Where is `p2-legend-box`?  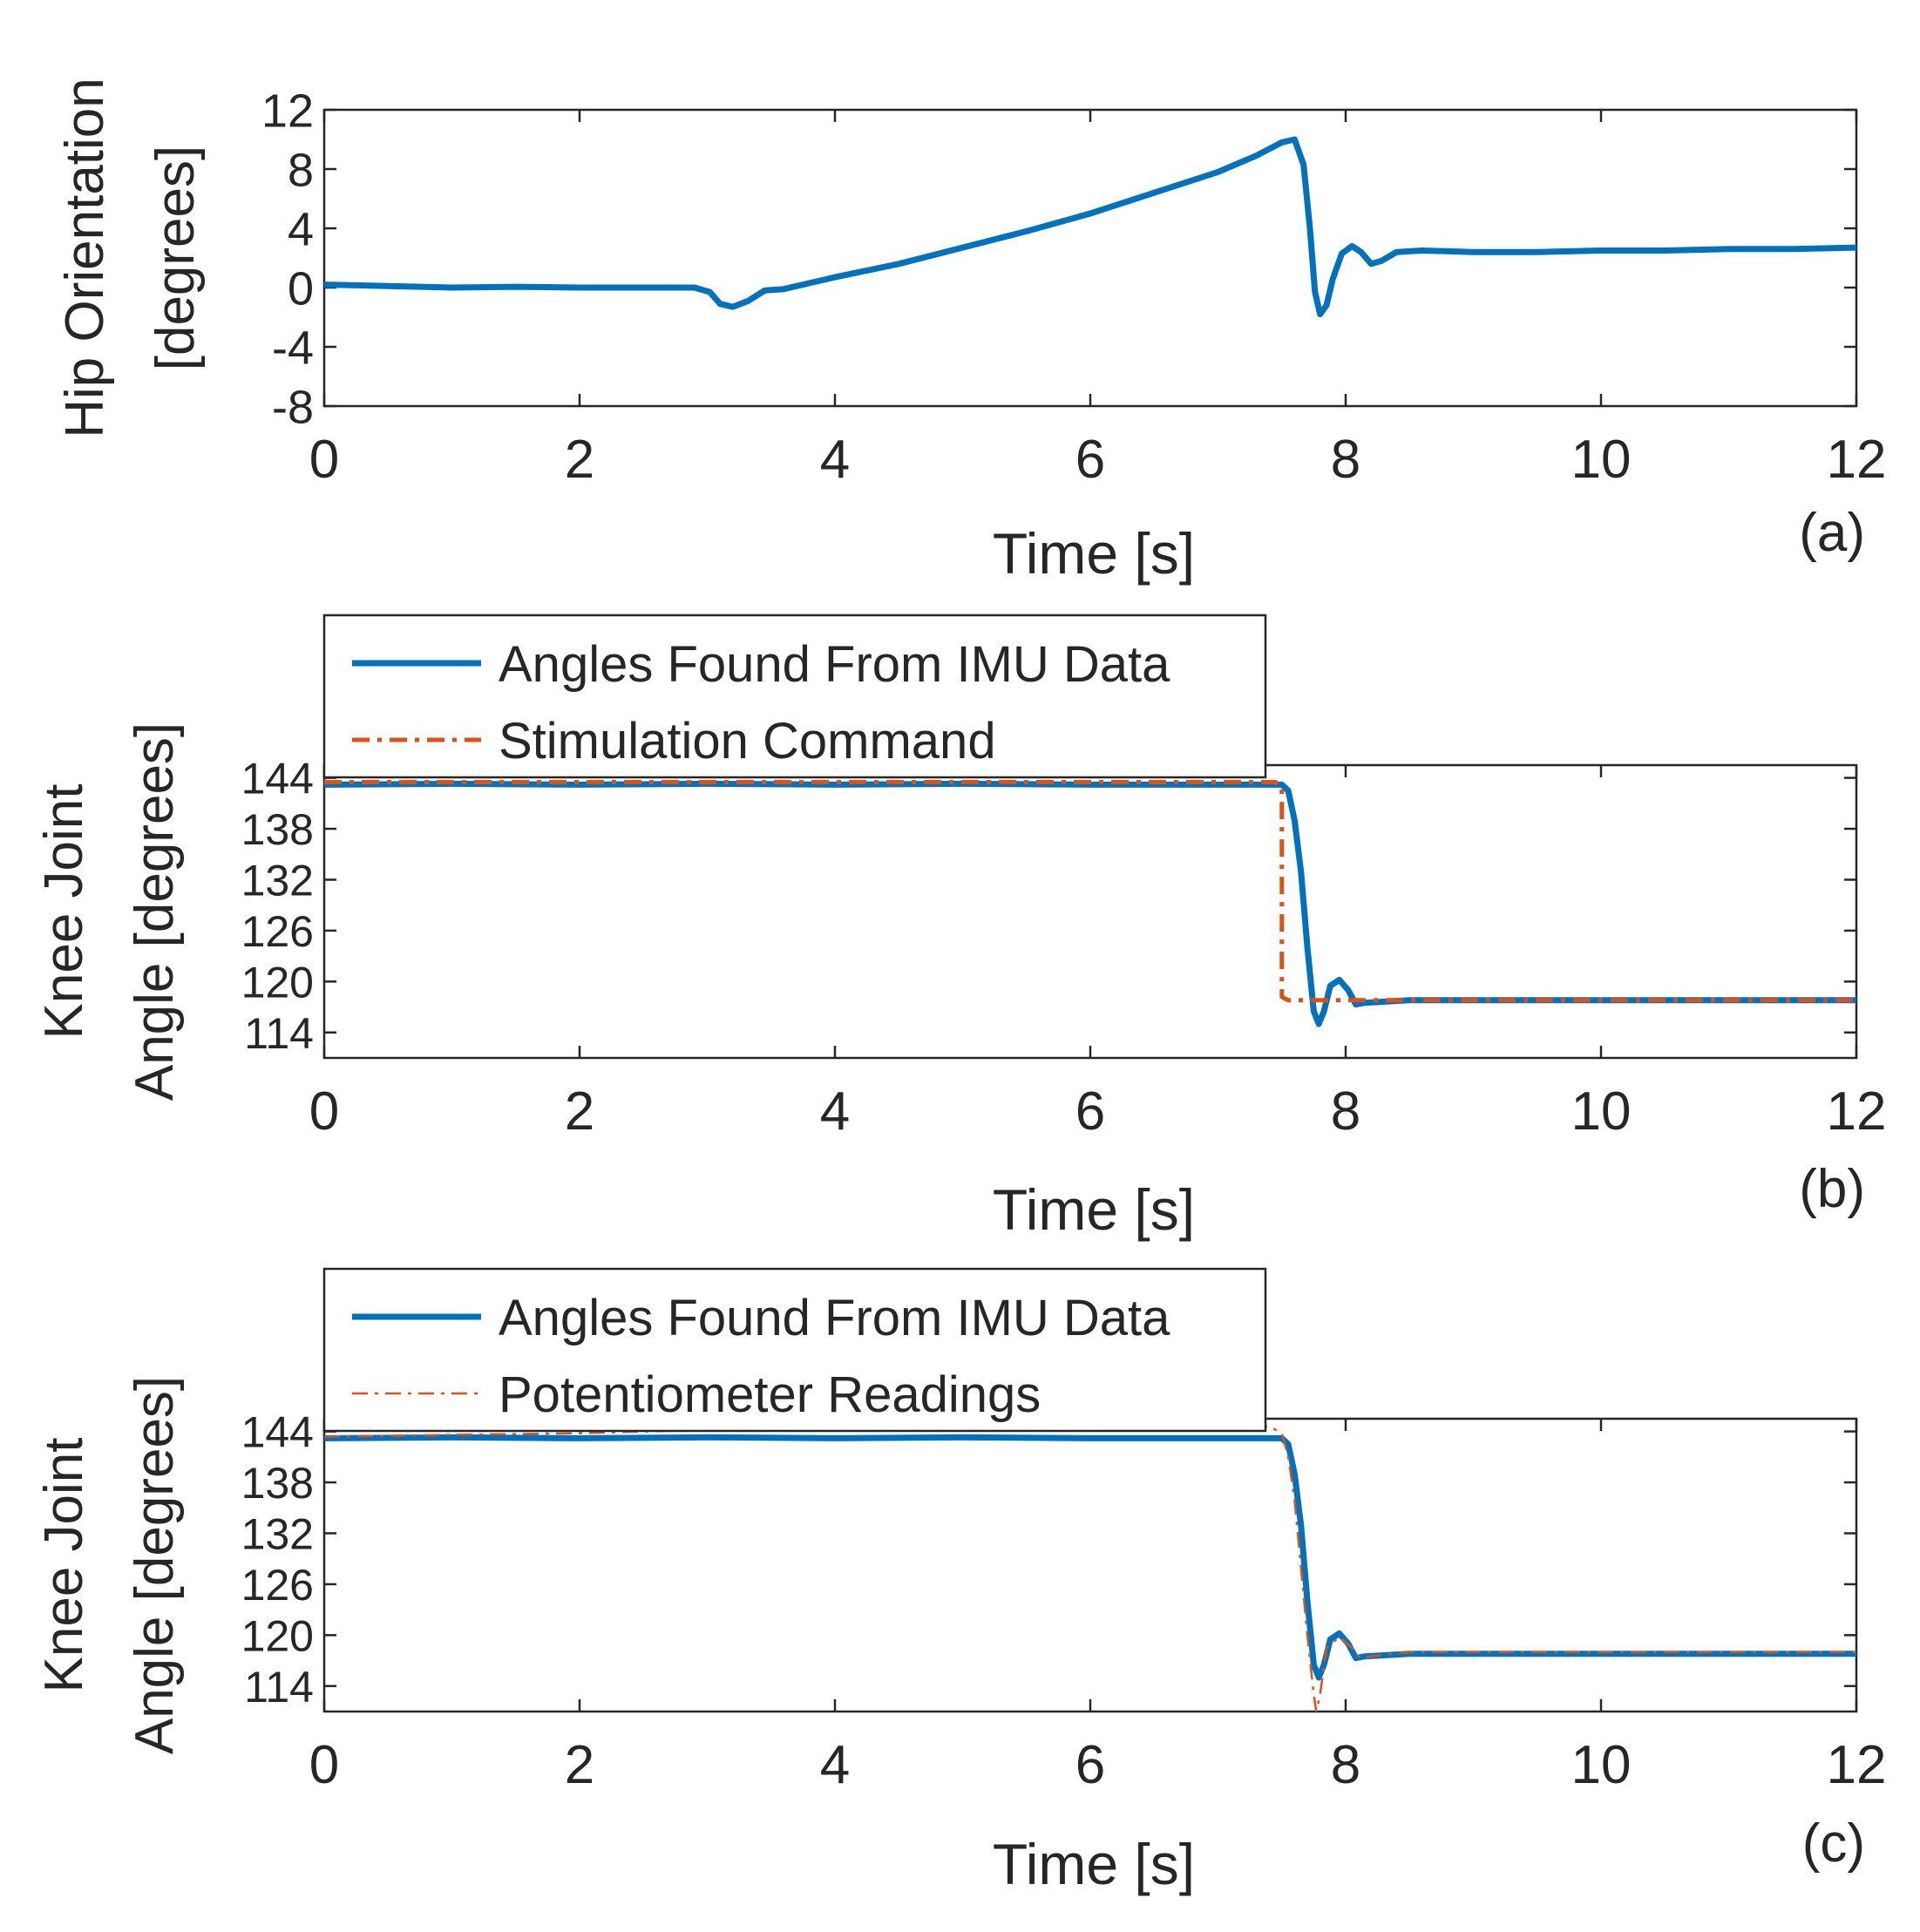 p2-legend-box is located at coordinates (794, 1350).